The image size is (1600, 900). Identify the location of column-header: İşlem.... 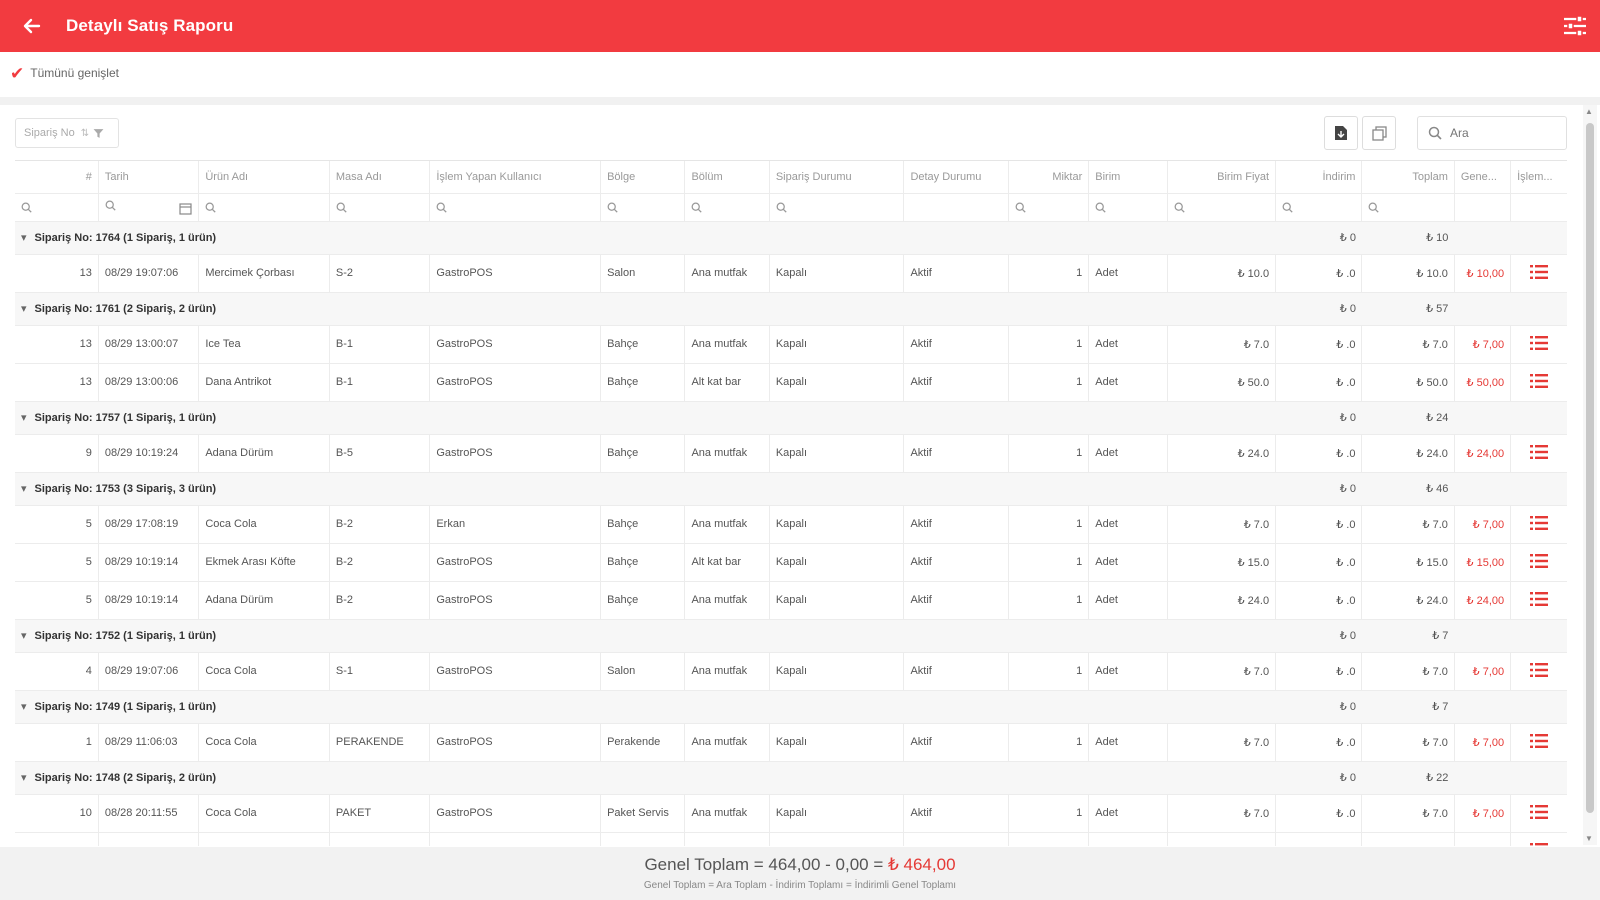
(1538, 177).